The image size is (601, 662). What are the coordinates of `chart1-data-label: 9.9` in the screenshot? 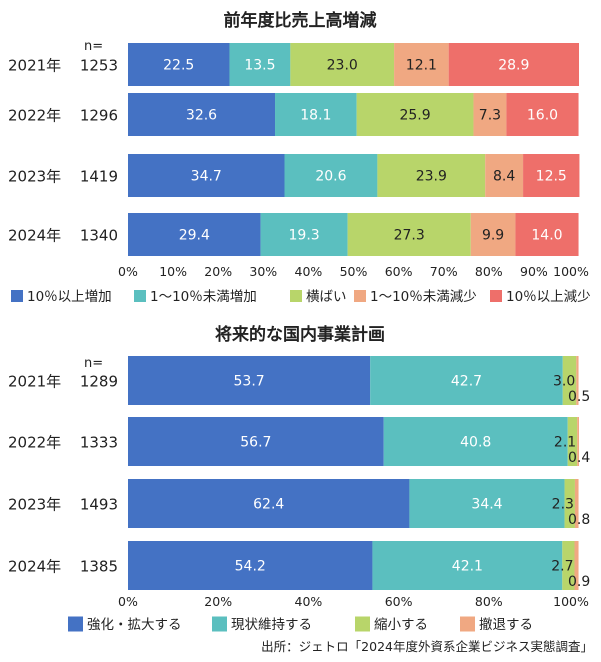 It's located at (493, 236).